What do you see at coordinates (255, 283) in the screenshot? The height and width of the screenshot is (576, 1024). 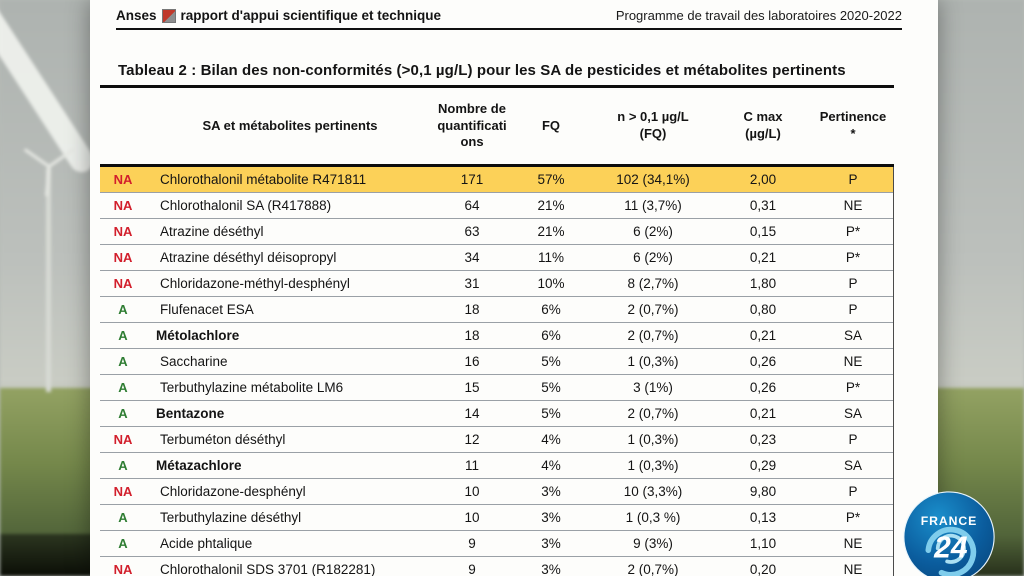 I see `substance-name: Chloridazone-méthyl-desphényl` at bounding box center [255, 283].